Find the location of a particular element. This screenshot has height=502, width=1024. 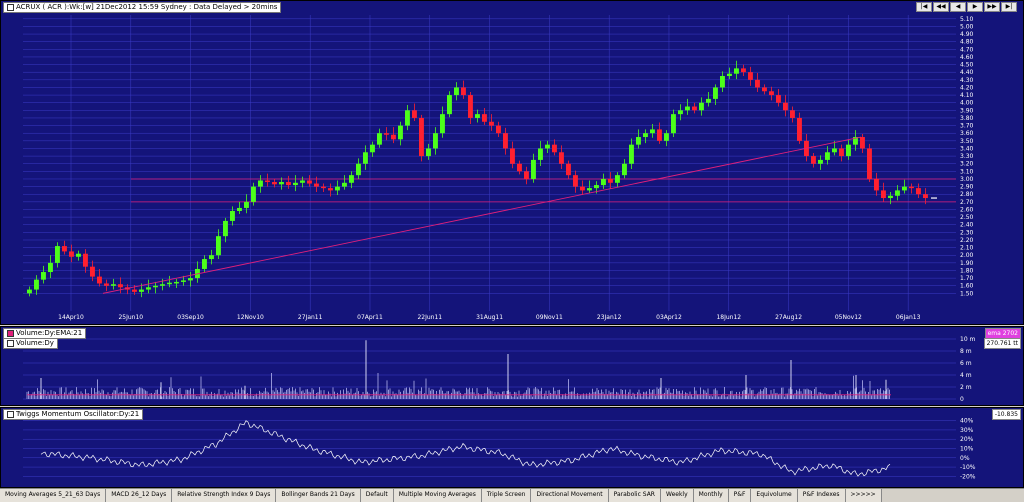

price-y-tick: 4.60 is located at coordinates (967, 57).